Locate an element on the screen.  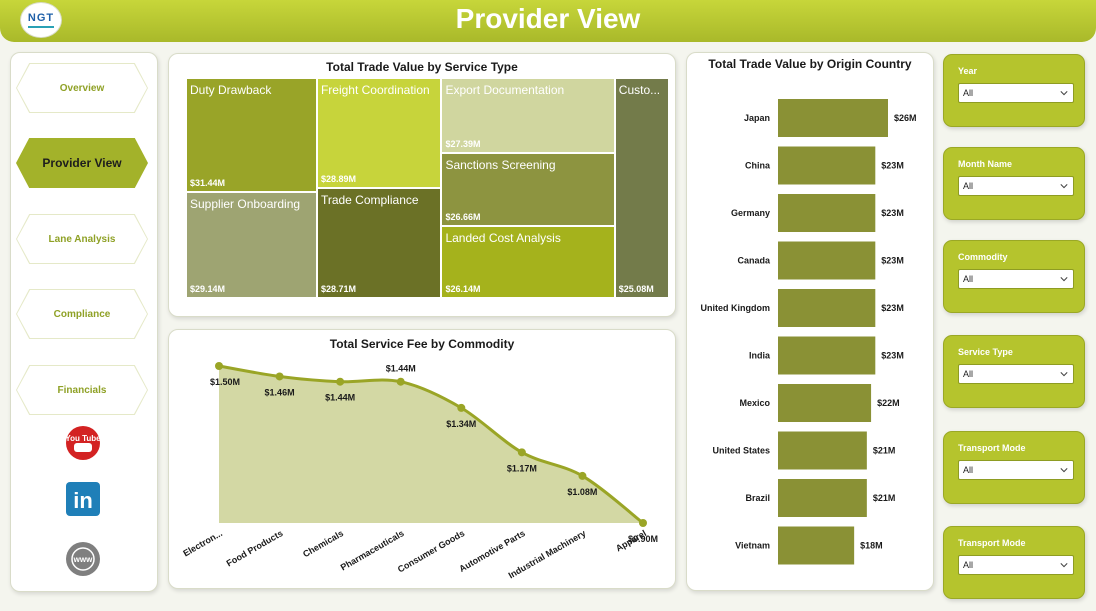
slicer-year: Year All is located at coordinates (1014, 90).